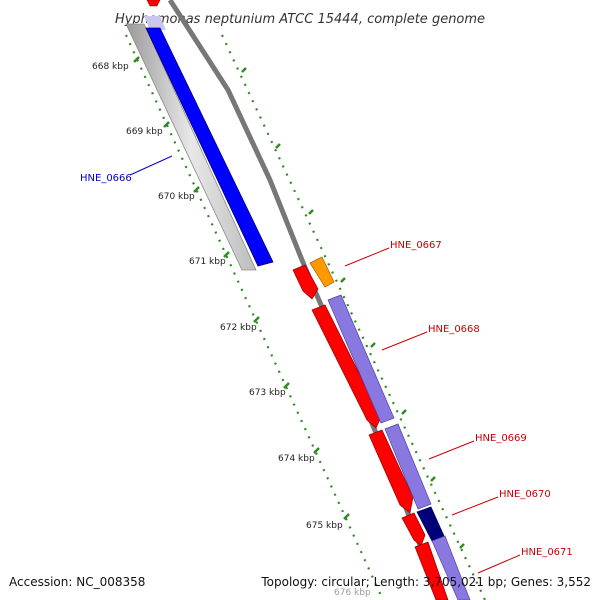  What do you see at coordinates (324, 526) in the screenshot?
I see `tick-label: 675 kbp` at bounding box center [324, 526].